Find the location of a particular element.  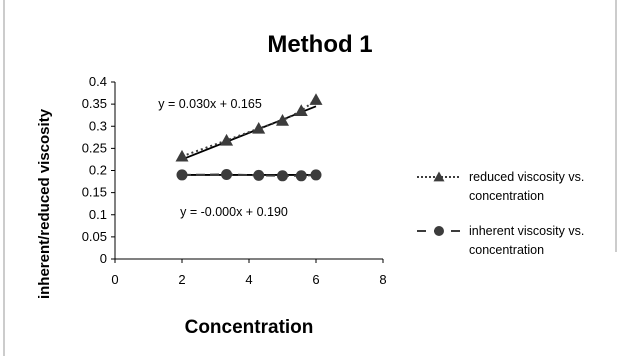

y-tick-label: 0.25 is located at coordinates (94, 147).